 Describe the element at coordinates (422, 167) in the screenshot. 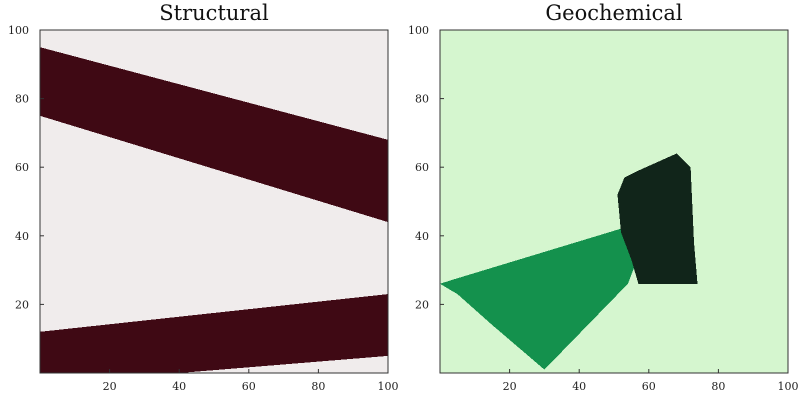

I see `geochemical-y-tick-label: 60` at that location.